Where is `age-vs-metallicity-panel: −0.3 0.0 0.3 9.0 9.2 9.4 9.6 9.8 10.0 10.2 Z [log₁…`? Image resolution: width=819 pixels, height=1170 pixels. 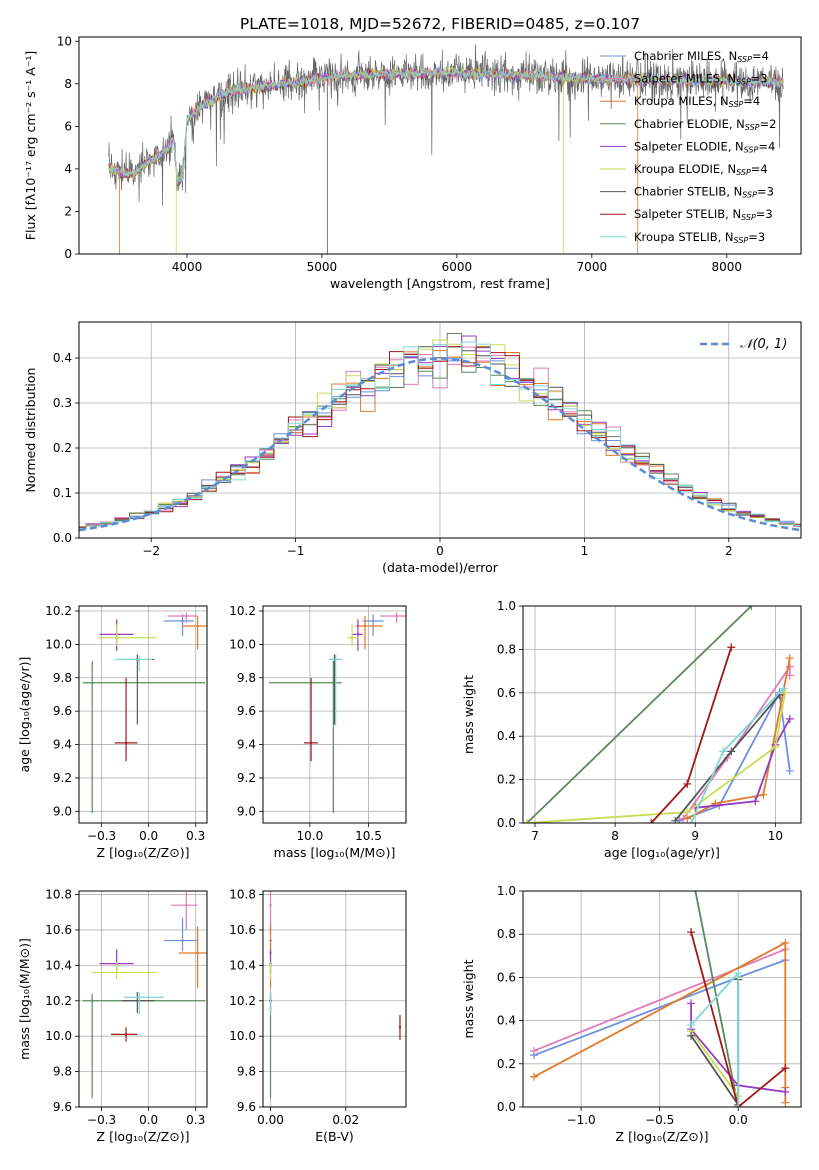
age-vs-metallicity-panel: −0.3 0.0 0.3 9.0 9.2 9.4 9.6 9.8 10.0 10.2 Z [log₁… is located at coordinates (112, 732).